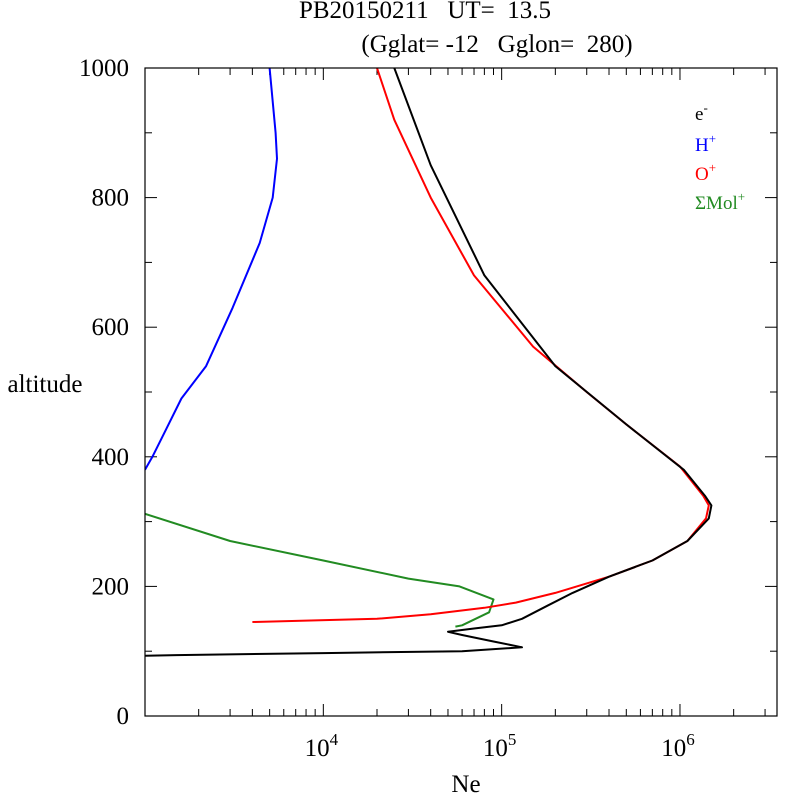  What do you see at coordinates (496, 44) in the screenshot?
I see `chart-title-line2: (Gglat= -12 Gglon= 280)` at bounding box center [496, 44].